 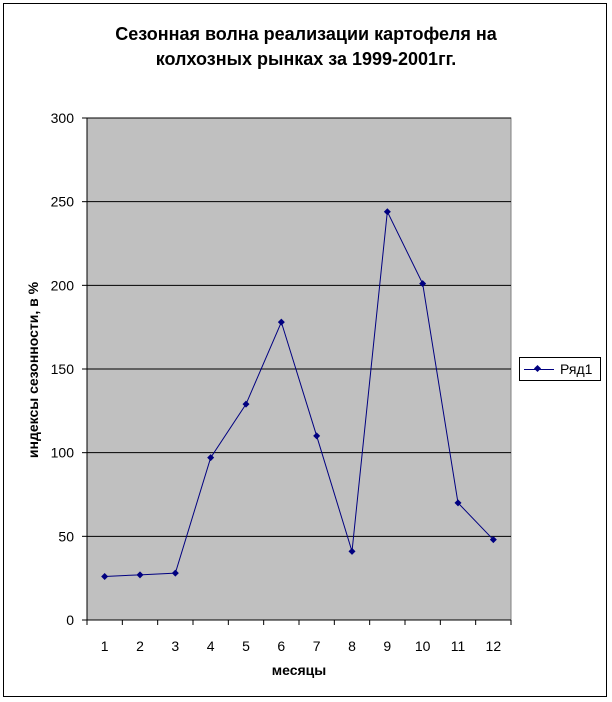 What do you see at coordinates (352, 646) in the screenshot?
I see `x-tick-label: 8` at bounding box center [352, 646].